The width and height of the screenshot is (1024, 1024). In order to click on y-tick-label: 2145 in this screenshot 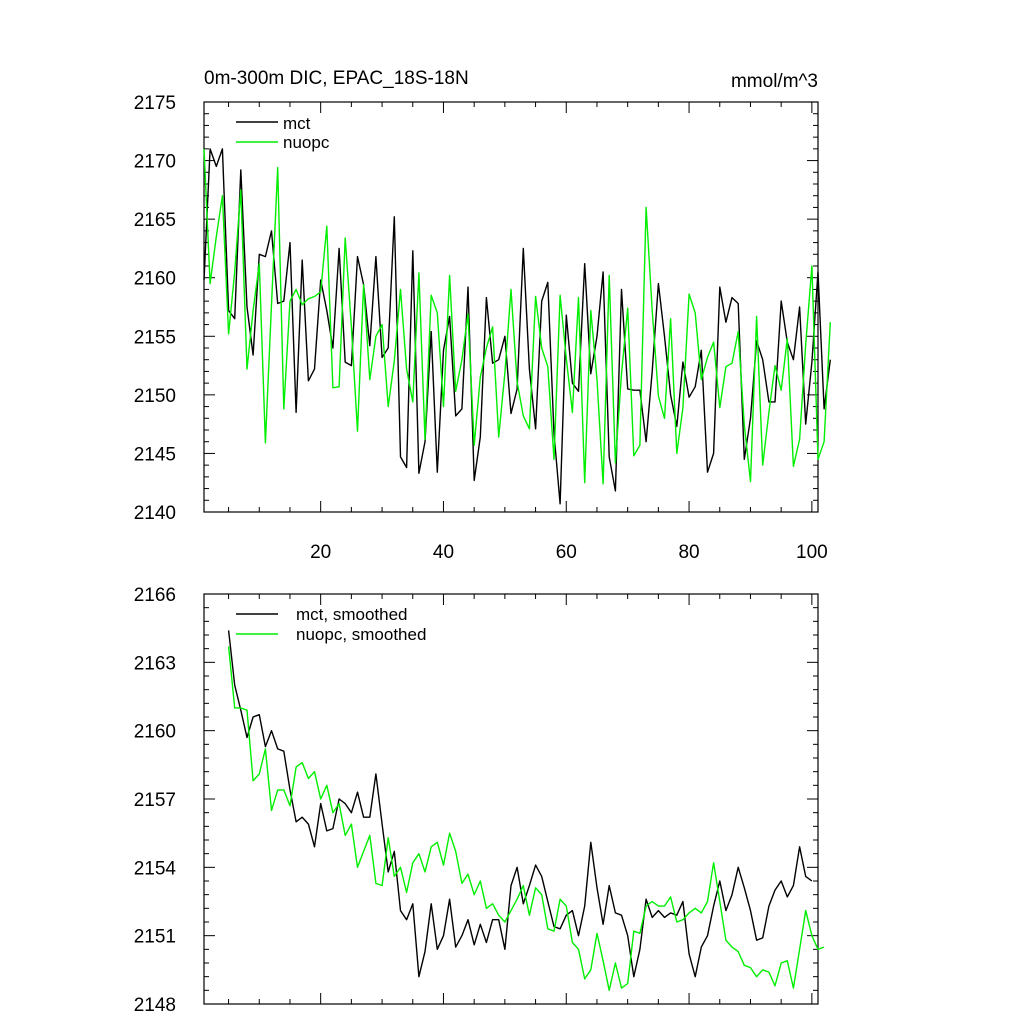, I will do `click(155, 454)`.